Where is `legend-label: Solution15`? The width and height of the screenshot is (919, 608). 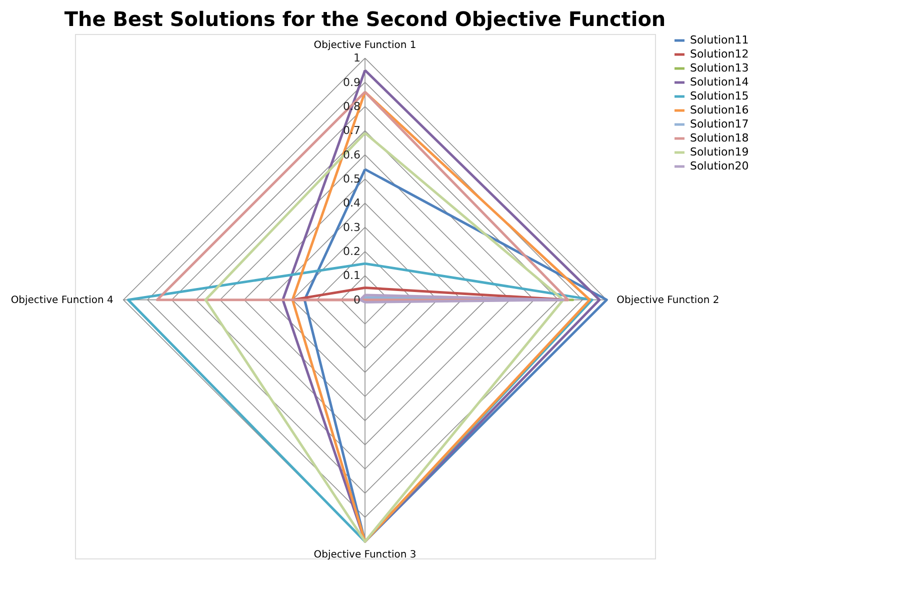
legend-label: Solution15 is located at coordinates (719, 96).